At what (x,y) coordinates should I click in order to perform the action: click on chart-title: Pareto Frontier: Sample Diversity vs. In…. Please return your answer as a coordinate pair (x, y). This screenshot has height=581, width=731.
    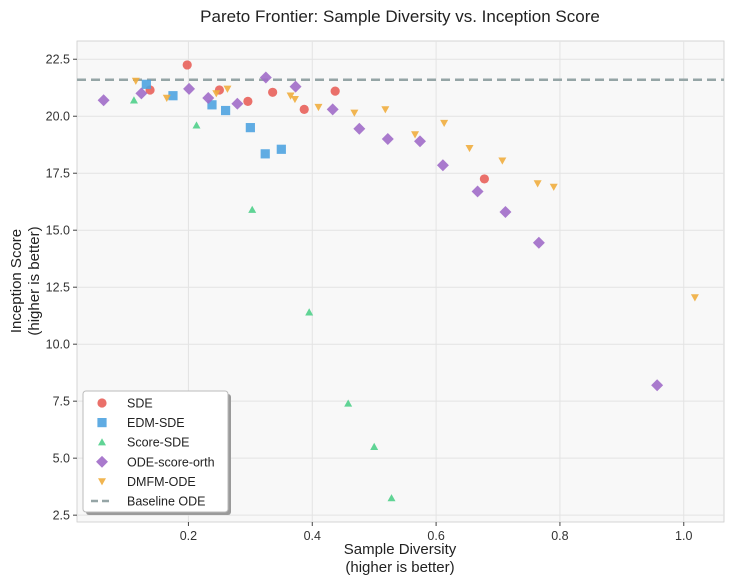
    Looking at the image, I should click on (400, 16).